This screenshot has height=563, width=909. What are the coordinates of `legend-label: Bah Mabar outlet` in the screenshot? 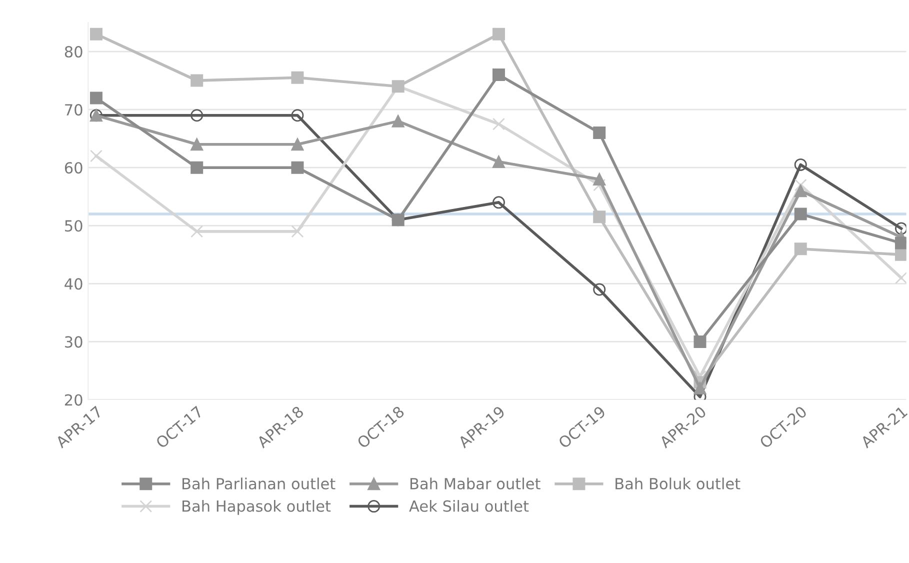 It's located at (475, 484).